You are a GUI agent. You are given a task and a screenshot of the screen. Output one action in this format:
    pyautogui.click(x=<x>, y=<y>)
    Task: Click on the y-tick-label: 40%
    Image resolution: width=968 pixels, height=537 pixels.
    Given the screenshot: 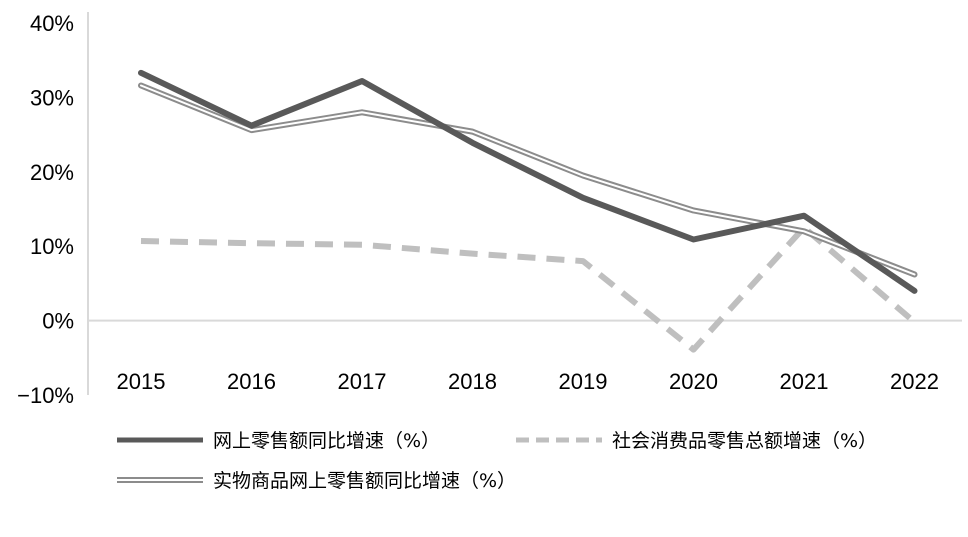 What is the action you would take?
    pyautogui.click(x=52, y=23)
    